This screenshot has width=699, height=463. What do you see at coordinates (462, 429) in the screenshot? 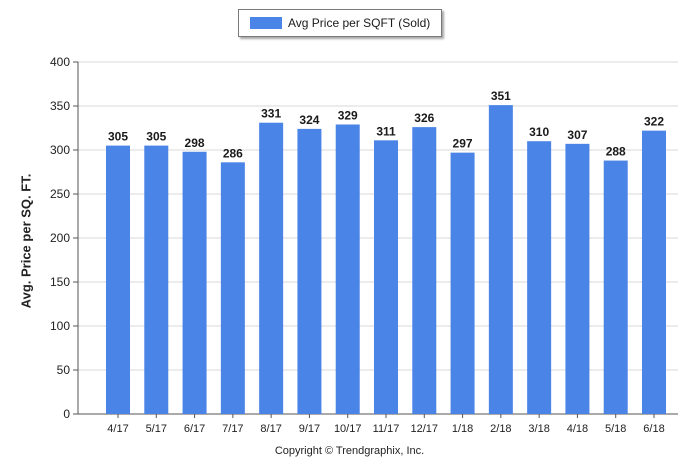
I see `x-tick-label: 1/18` at bounding box center [462, 429].